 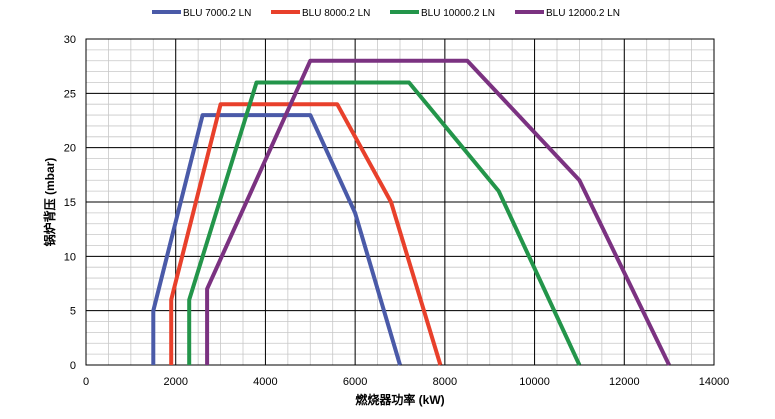 What do you see at coordinates (583, 13) in the screenshot?
I see `legend-label-4: BLU 12000.2 LN` at bounding box center [583, 13].